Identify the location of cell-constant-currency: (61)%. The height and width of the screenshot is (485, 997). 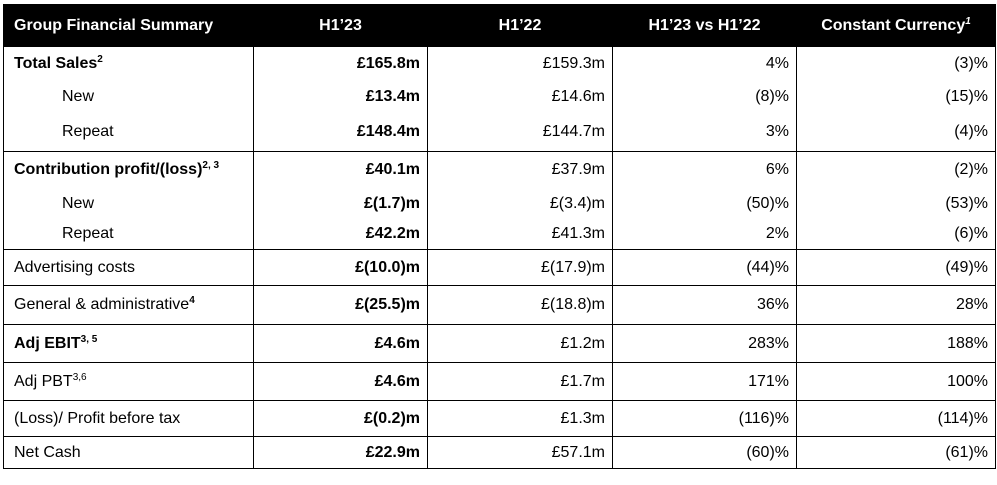
(896, 452).